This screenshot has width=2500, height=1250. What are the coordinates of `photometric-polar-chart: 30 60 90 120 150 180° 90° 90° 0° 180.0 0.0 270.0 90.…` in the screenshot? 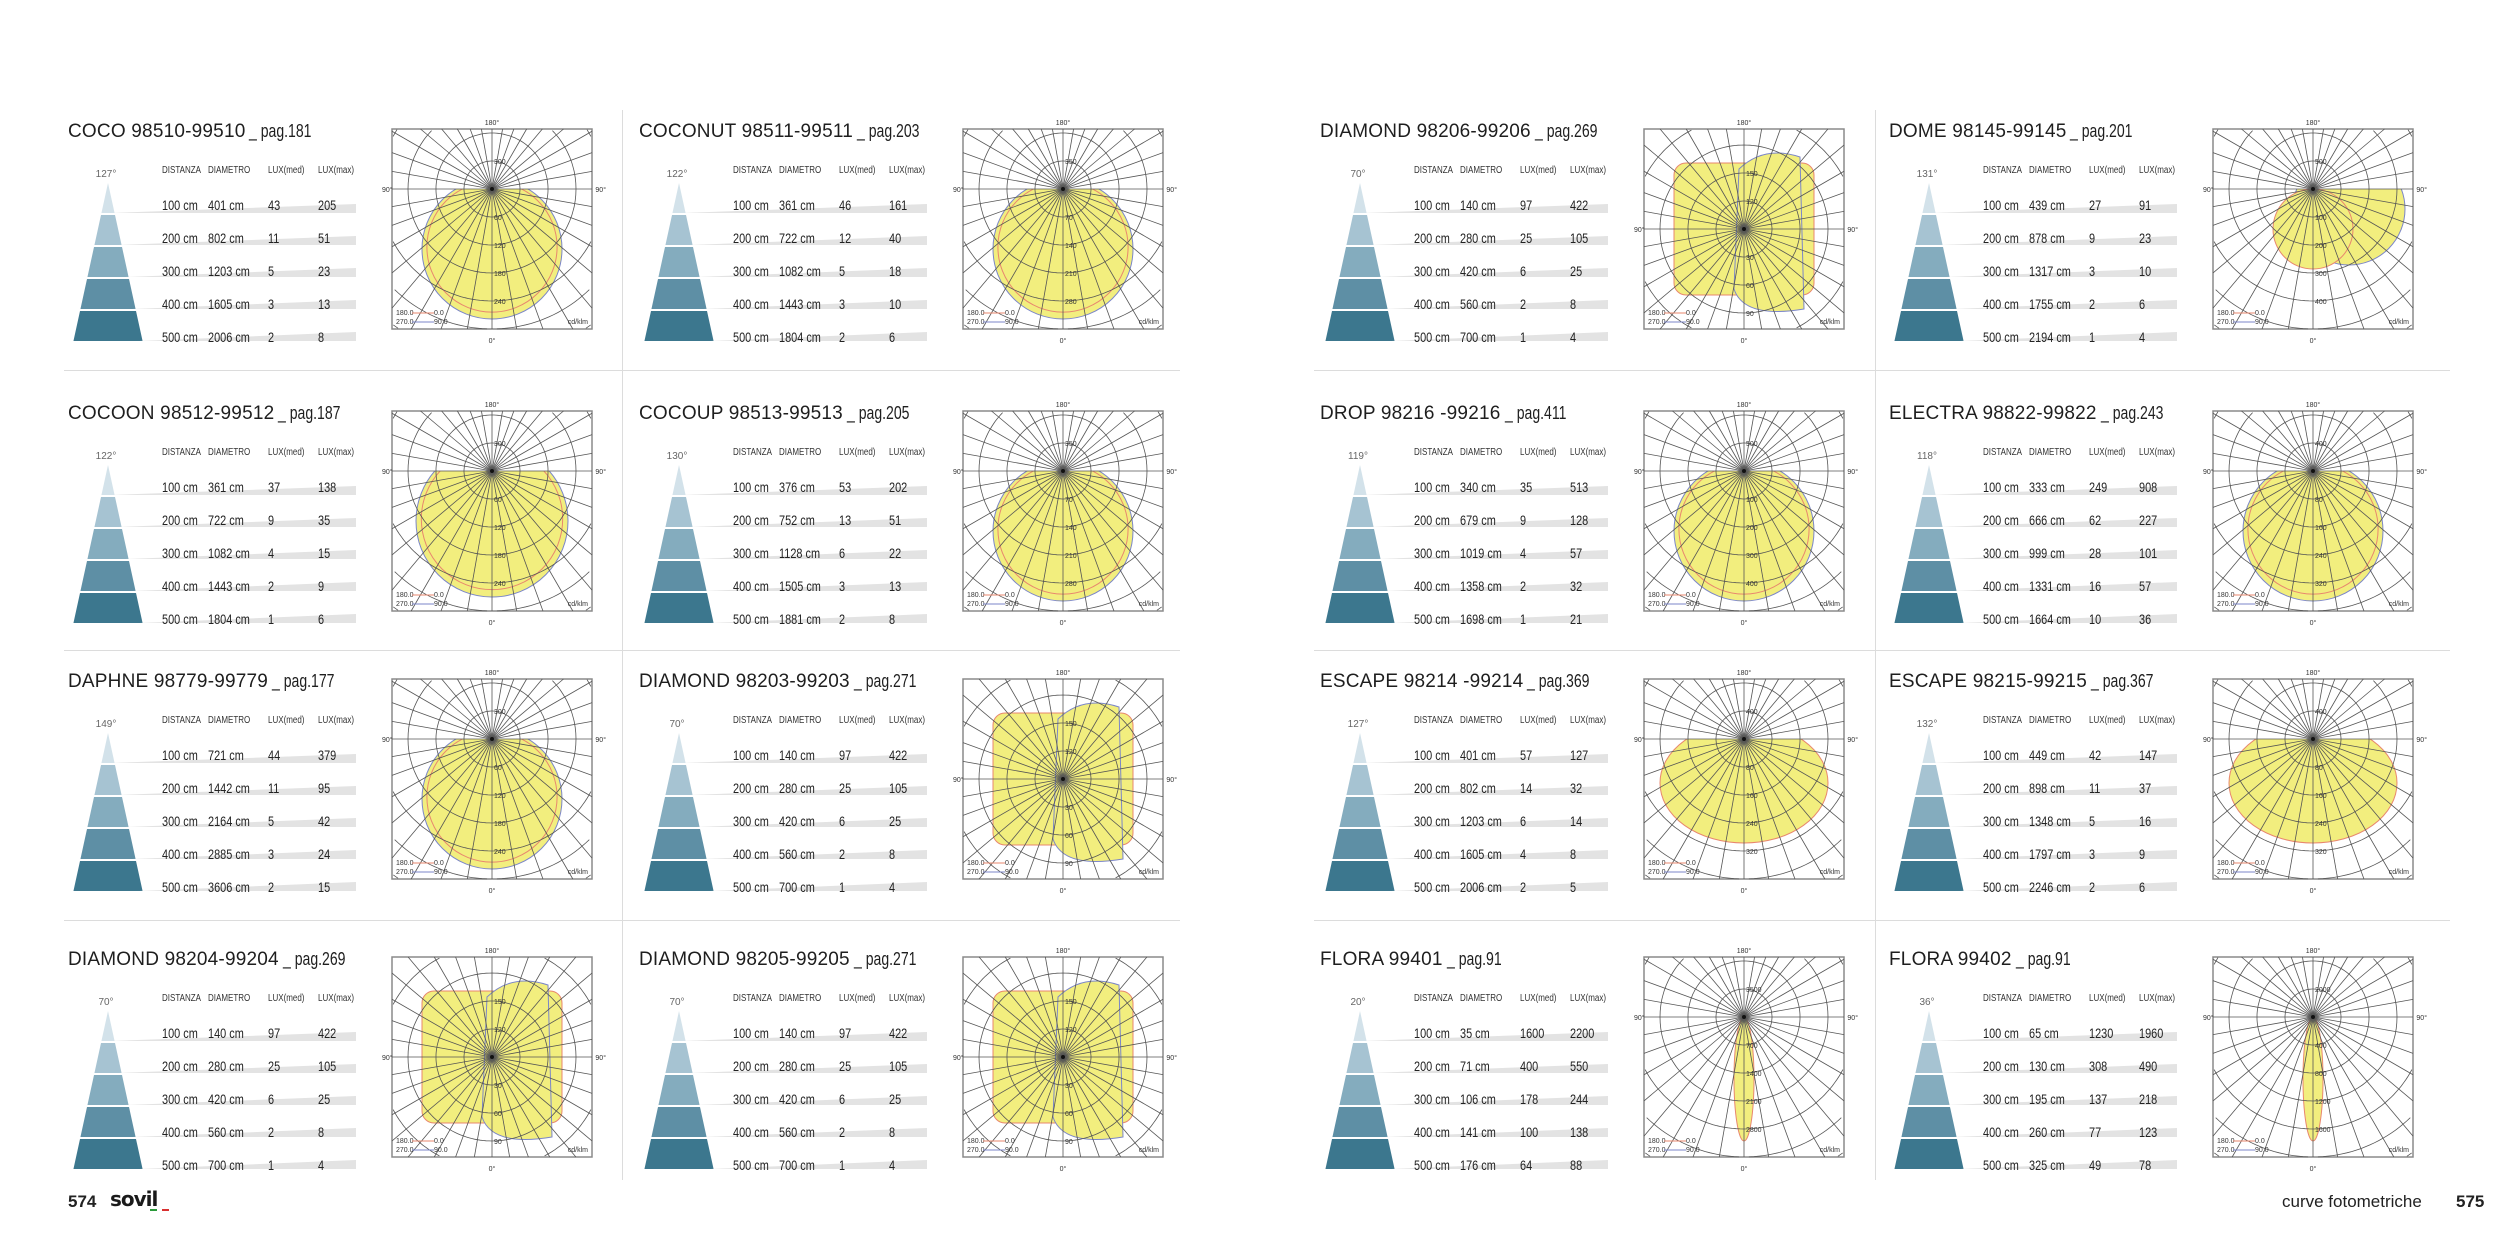 It's located at (1746, 232).